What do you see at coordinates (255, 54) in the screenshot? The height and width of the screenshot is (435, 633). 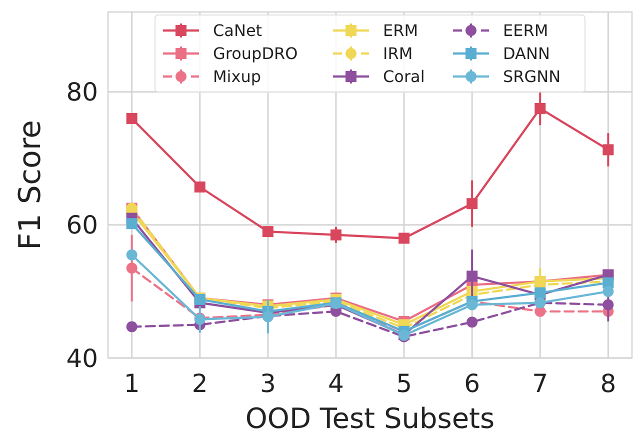 I see `legend-label: GroupDRO` at bounding box center [255, 54].